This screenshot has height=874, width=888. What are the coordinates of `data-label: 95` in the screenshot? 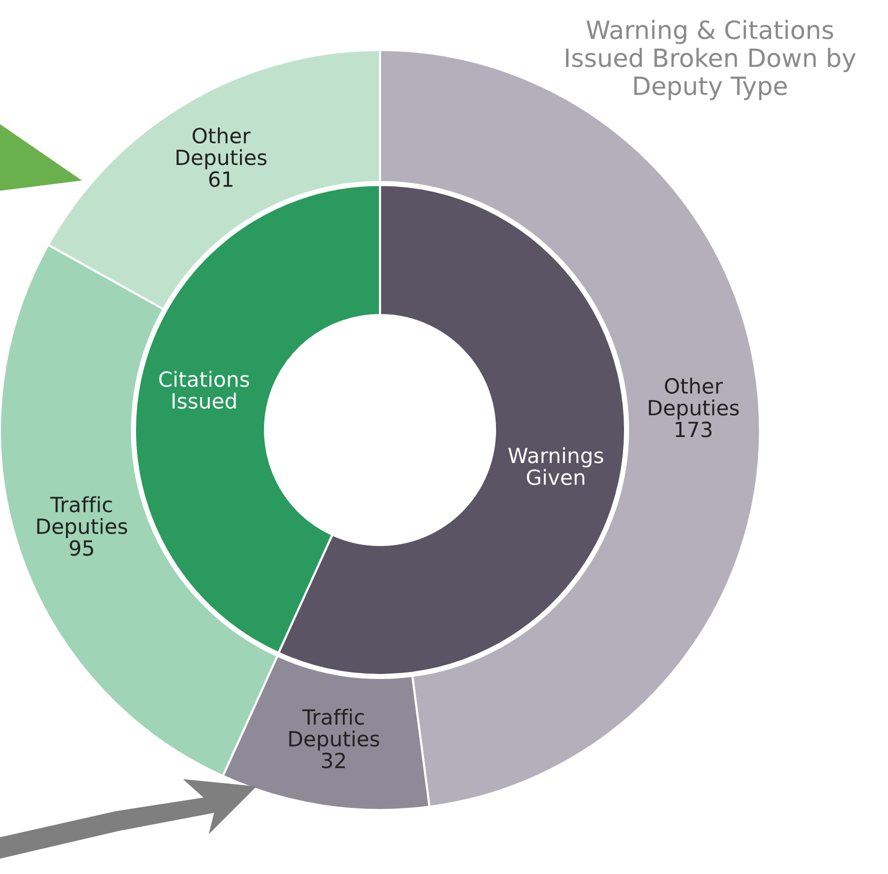 It's located at (82, 548).